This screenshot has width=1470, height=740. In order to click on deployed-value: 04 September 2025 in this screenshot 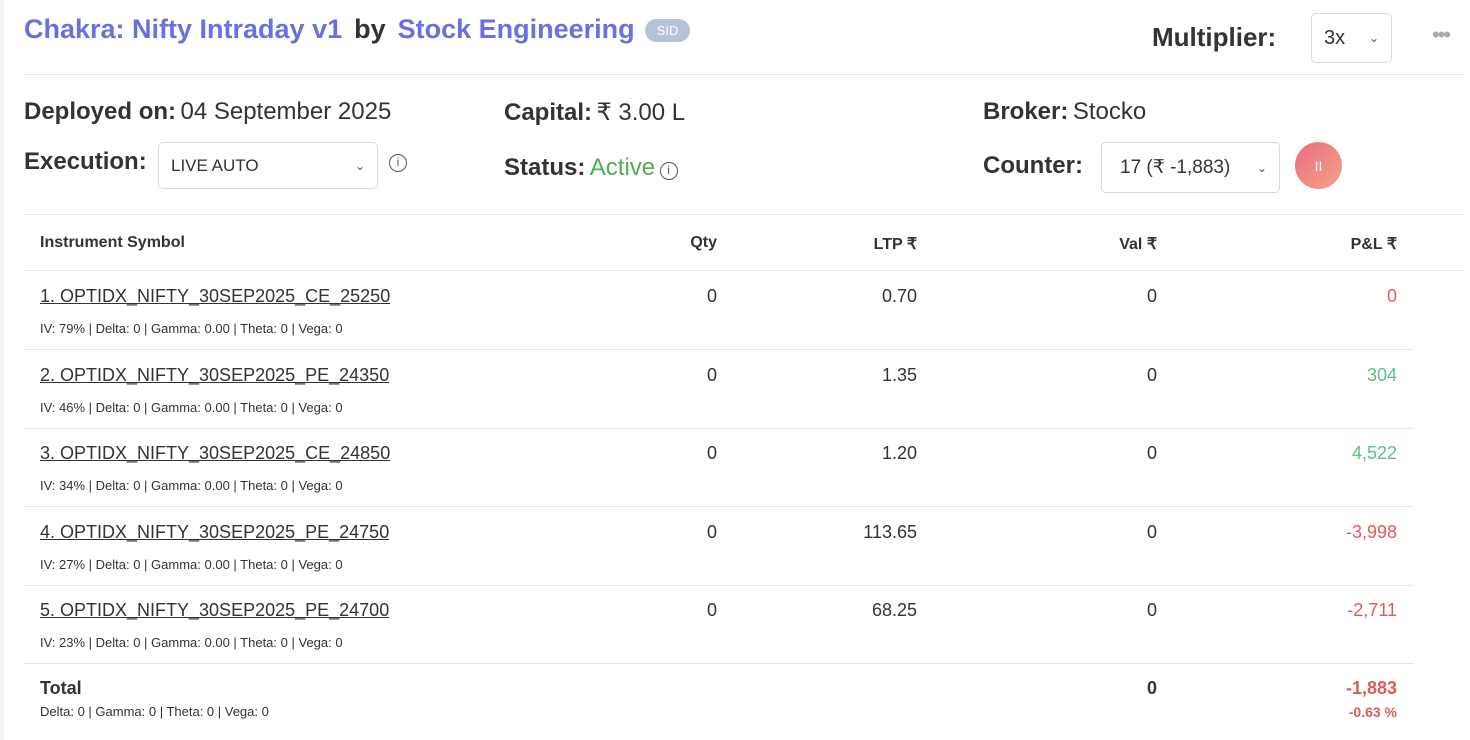, I will do `click(286, 111)`.